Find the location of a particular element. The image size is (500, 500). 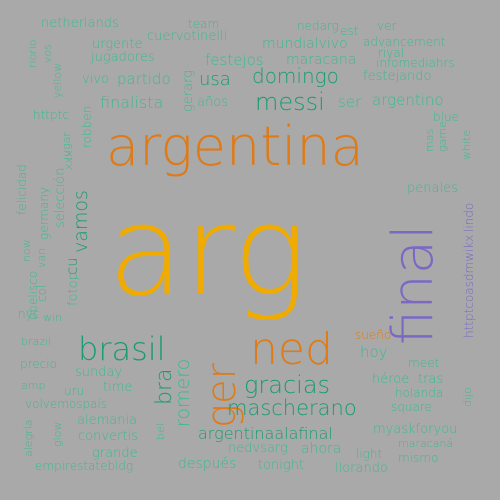

word-uru: uru is located at coordinates (74, 391).